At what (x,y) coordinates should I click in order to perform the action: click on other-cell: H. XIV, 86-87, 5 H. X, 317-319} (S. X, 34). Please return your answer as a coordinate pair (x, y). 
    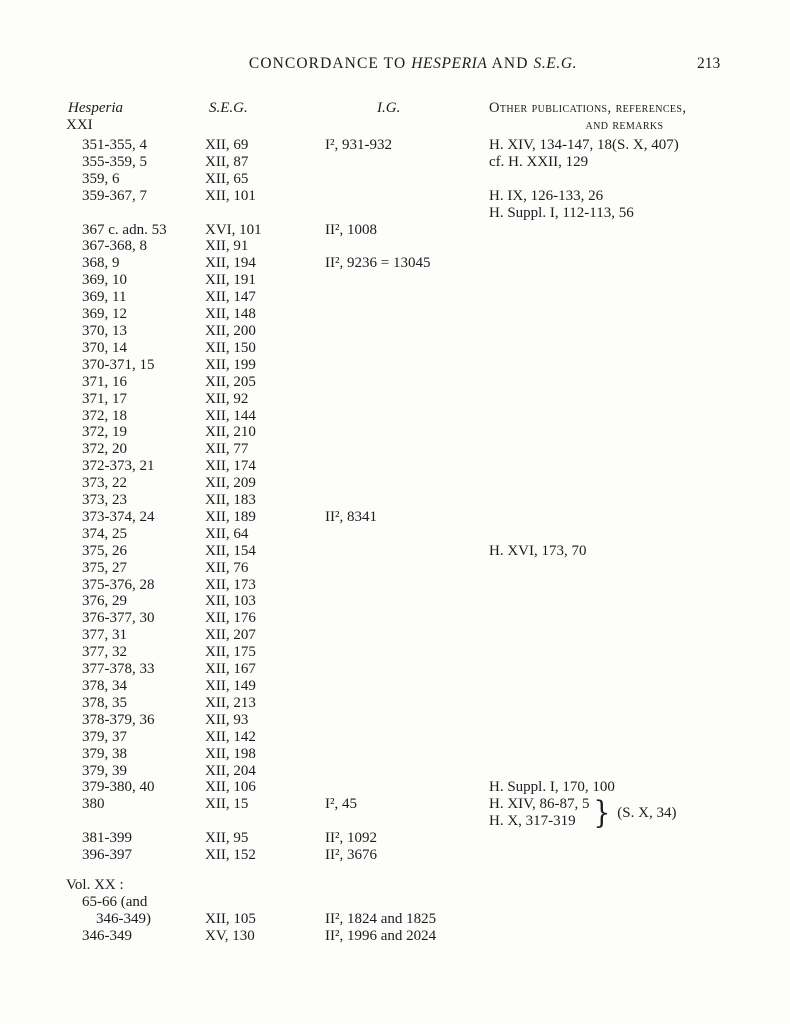
    Looking at the image, I should click on (624, 813).